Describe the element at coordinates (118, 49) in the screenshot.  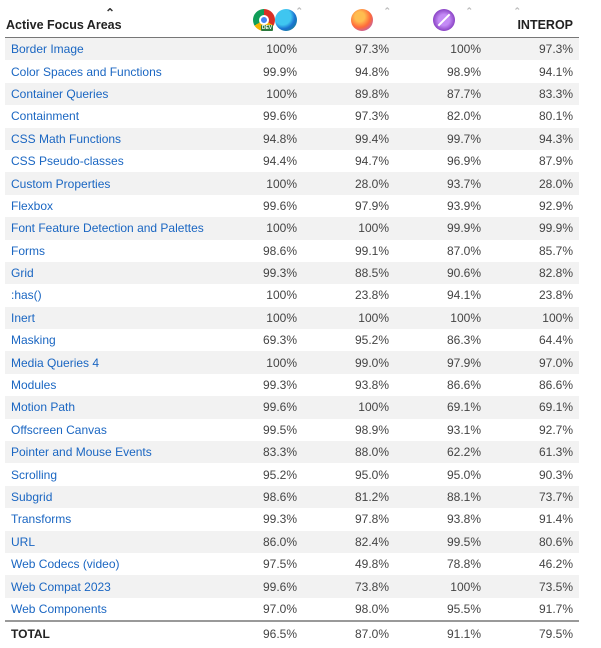
I see `focus-area-link: Border Image` at that location.